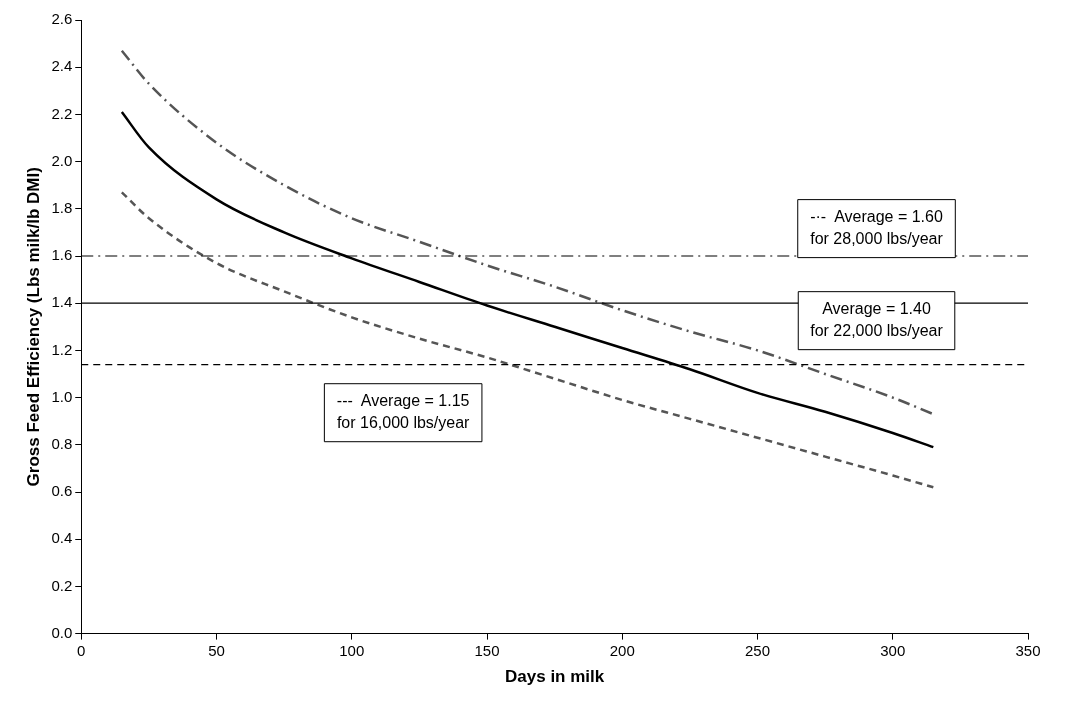 Image resolution: width=1066 pixels, height=704 pixels. Describe the element at coordinates (62, 443) in the screenshot. I see `y-tick-label: 0.8` at that location.